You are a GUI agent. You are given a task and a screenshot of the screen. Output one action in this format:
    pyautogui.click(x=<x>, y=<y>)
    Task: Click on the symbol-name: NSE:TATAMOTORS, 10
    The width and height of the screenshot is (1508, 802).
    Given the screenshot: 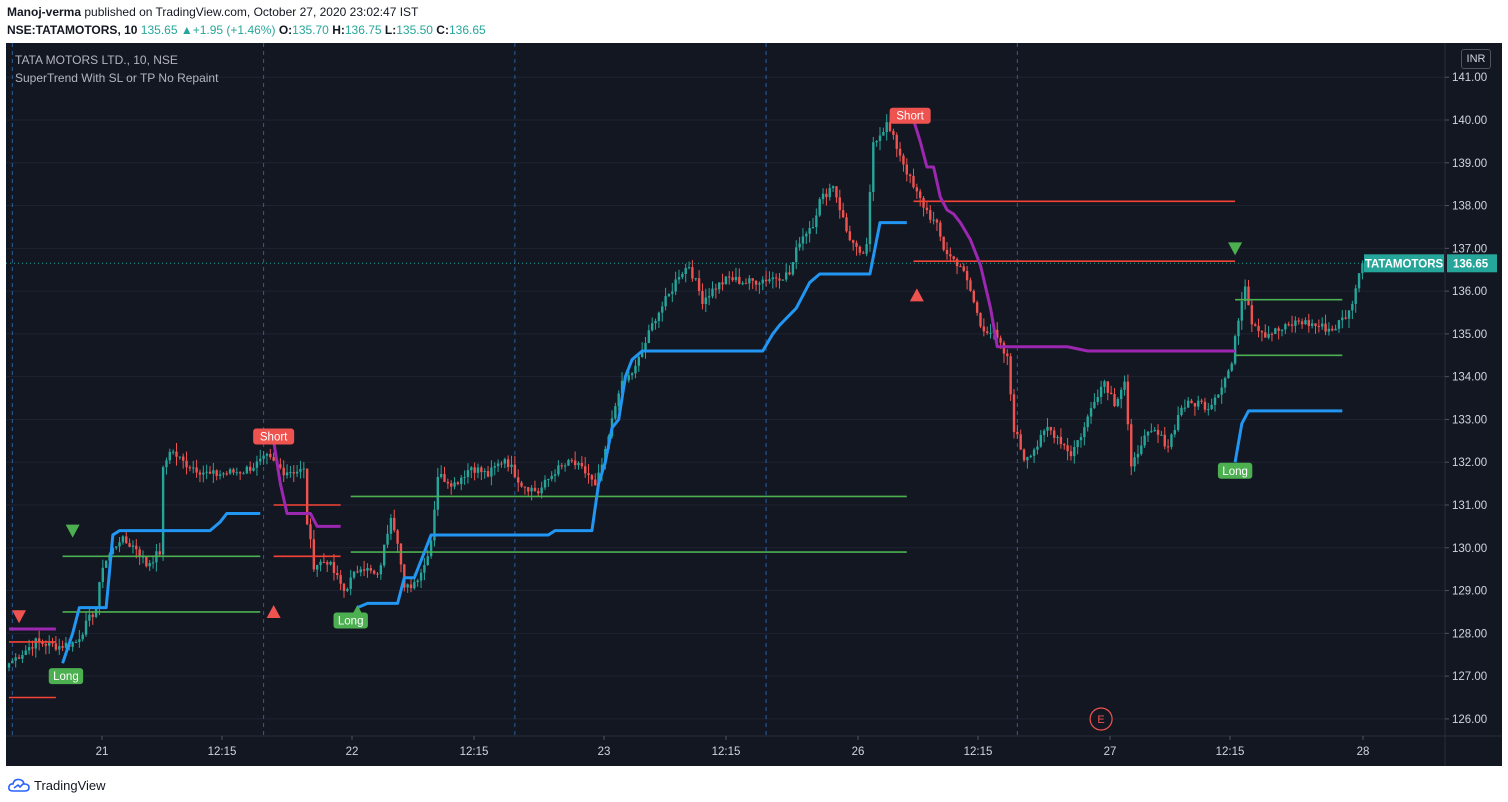 What is the action you would take?
    pyautogui.click(x=72, y=30)
    